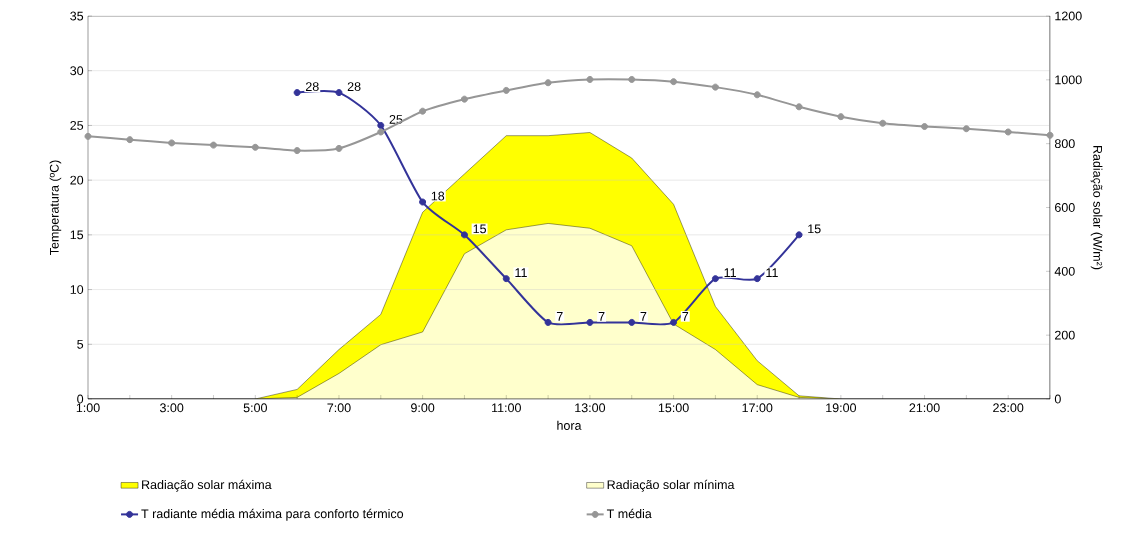 The height and width of the screenshot is (559, 1127). I want to click on x-tick-label: 9:00, so click(423, 408).